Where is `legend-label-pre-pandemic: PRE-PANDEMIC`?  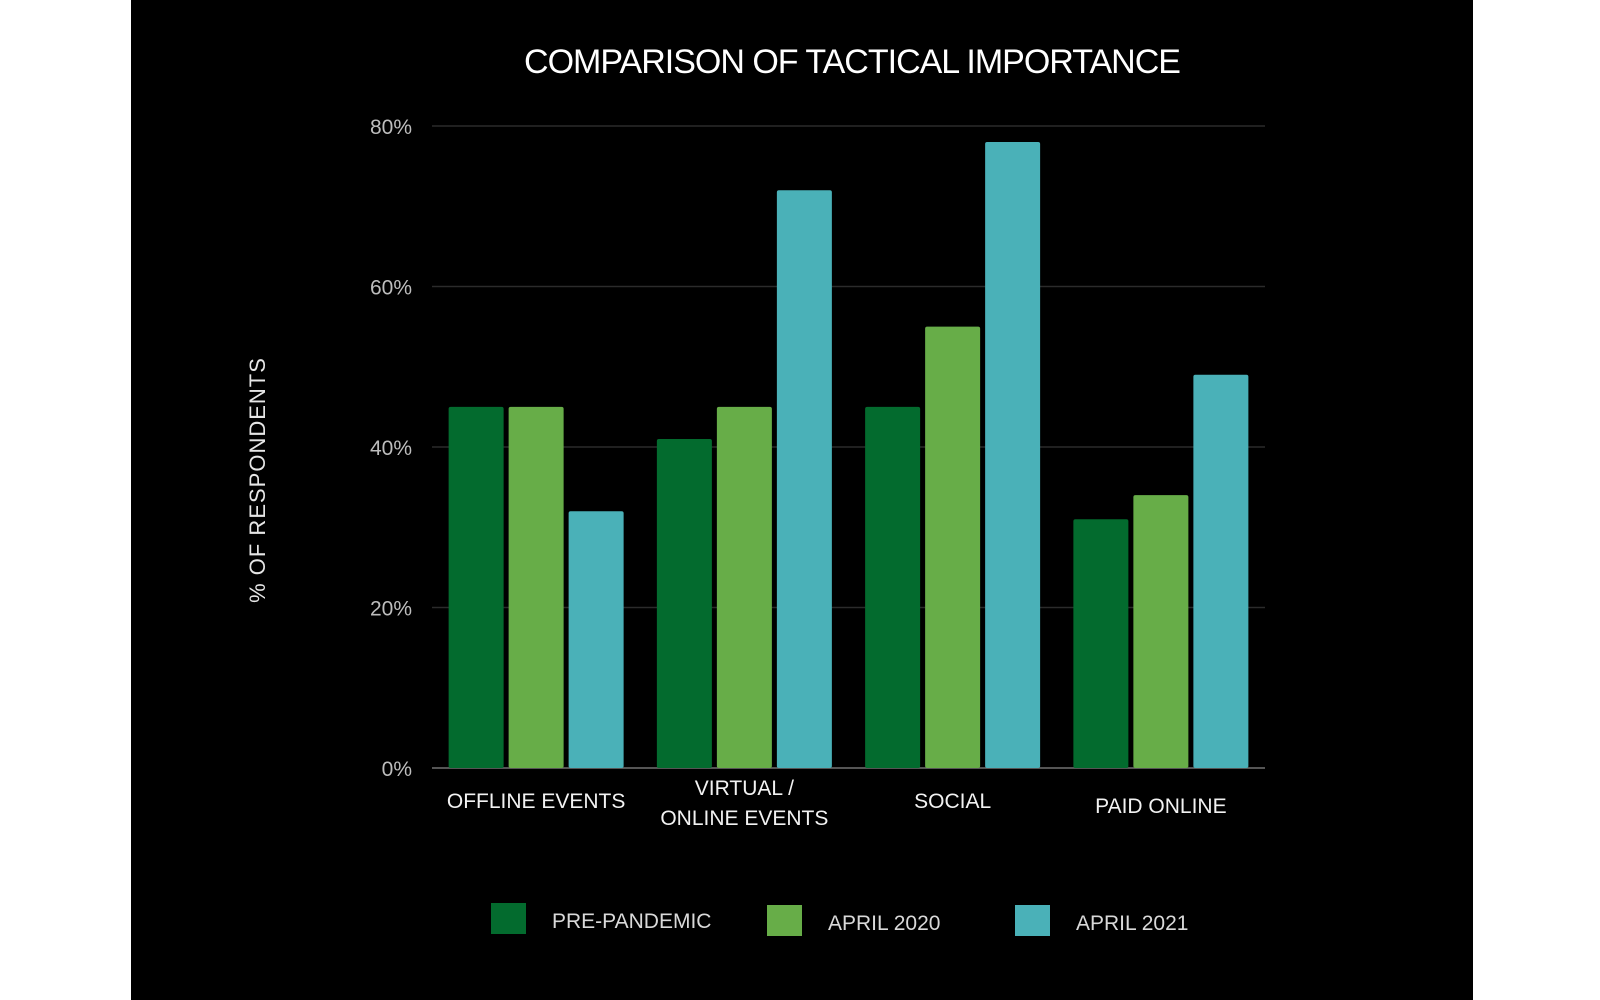 legend-label-pre-pandemic: PRE-PANDEMIC is located at coordinates (631, 921).